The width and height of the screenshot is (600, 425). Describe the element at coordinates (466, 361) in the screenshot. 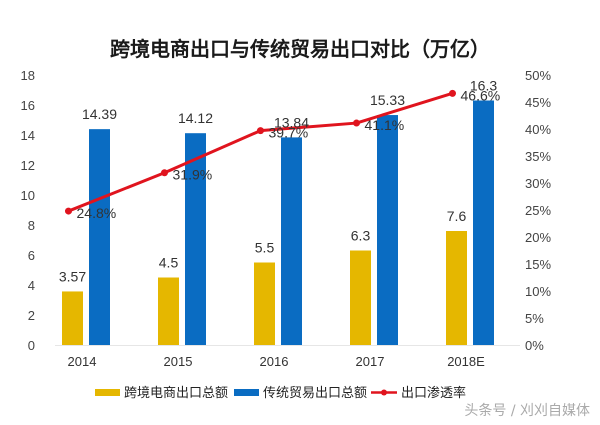

I see `x-tick-label: 2018E` at that location.